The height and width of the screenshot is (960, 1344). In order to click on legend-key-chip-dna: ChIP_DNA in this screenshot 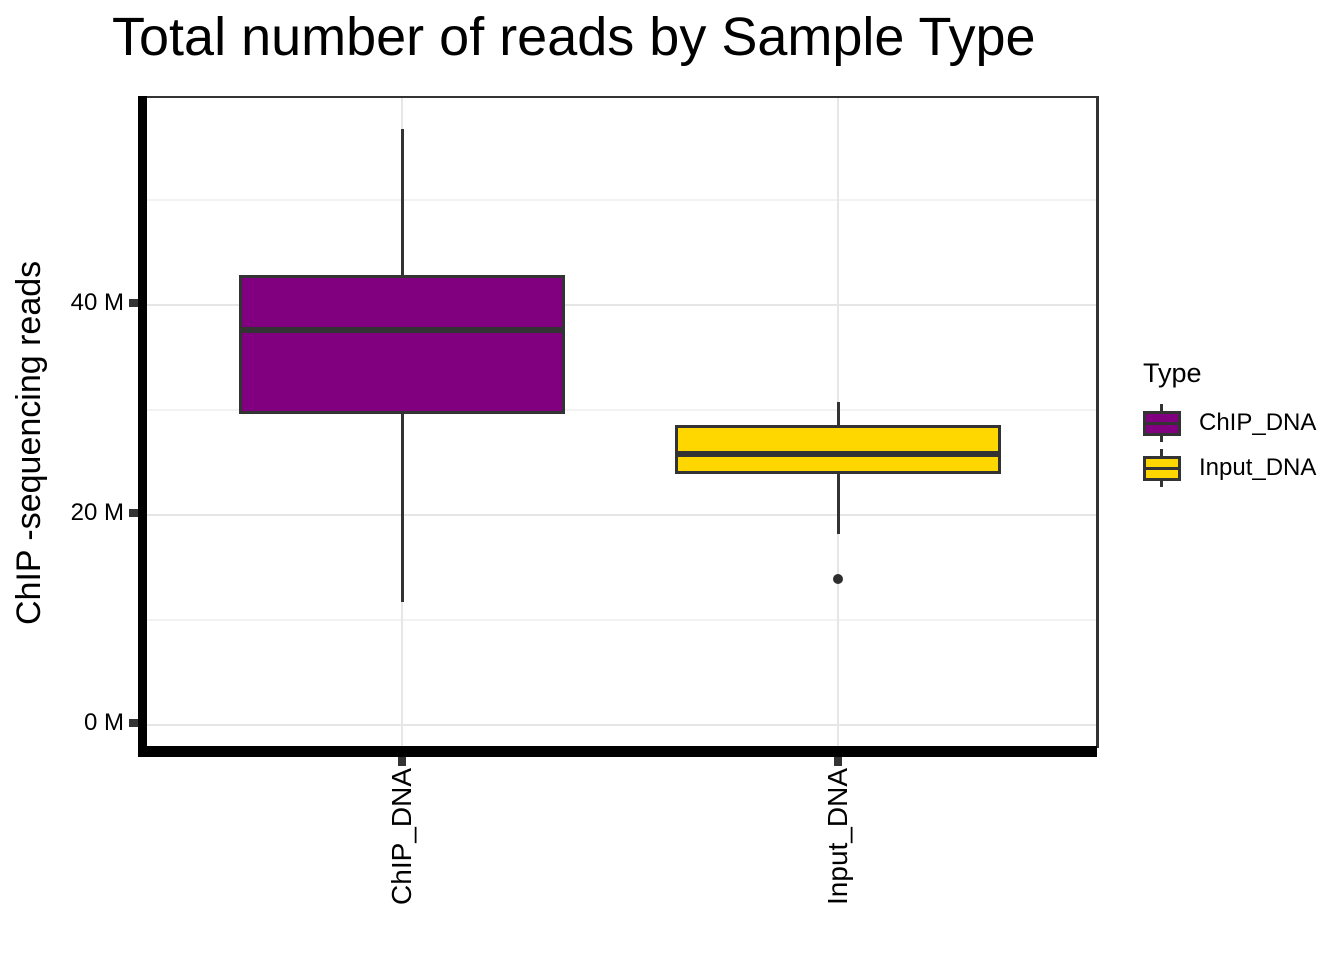, I will do `click(1229, 423)`.